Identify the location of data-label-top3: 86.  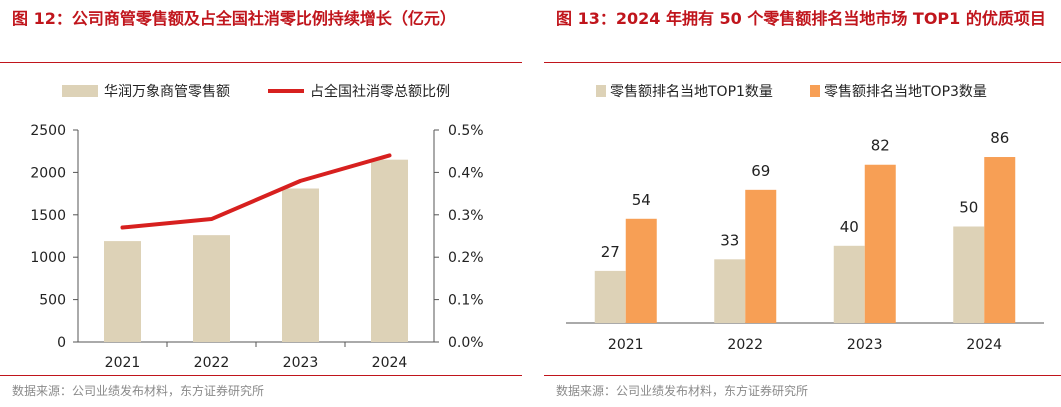
(999, 138).